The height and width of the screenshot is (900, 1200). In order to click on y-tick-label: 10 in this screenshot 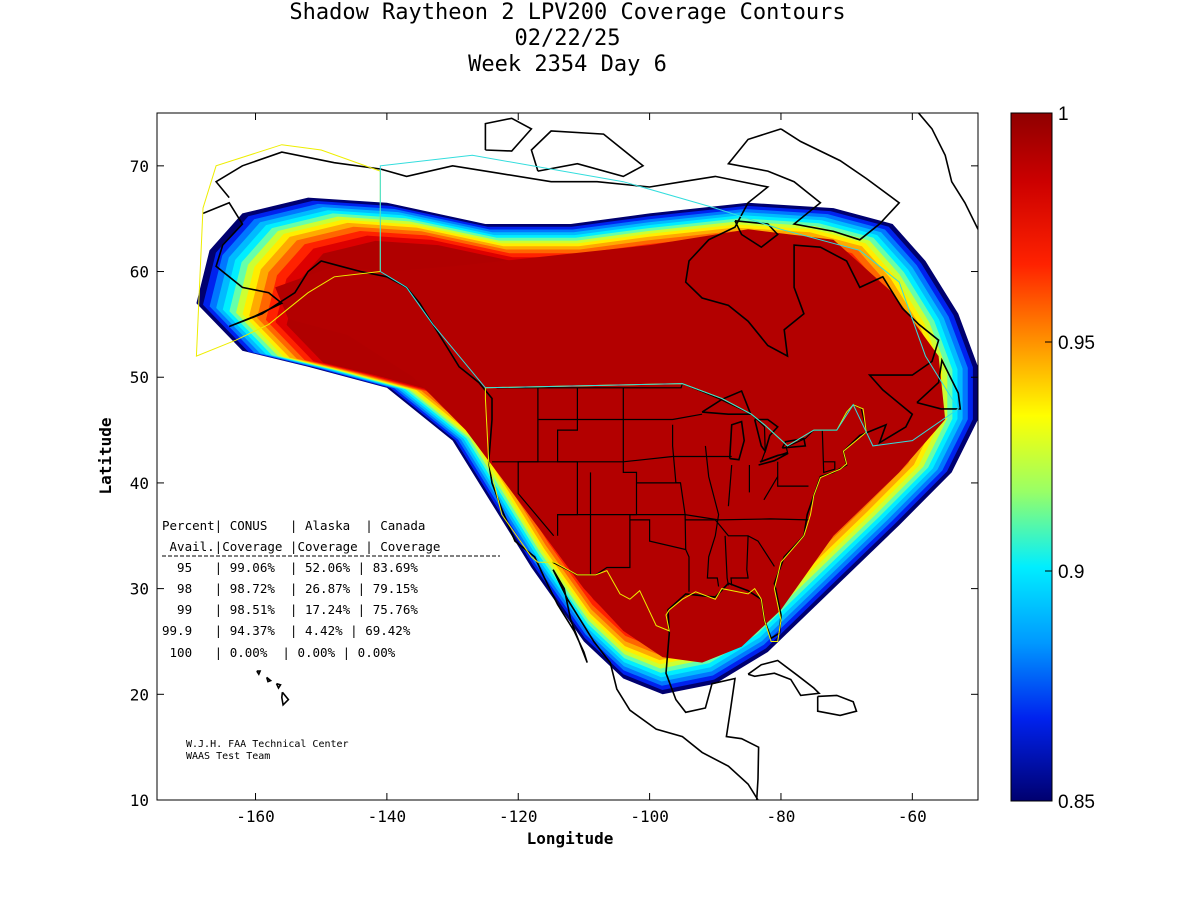, I will do `click(139, 800)`.